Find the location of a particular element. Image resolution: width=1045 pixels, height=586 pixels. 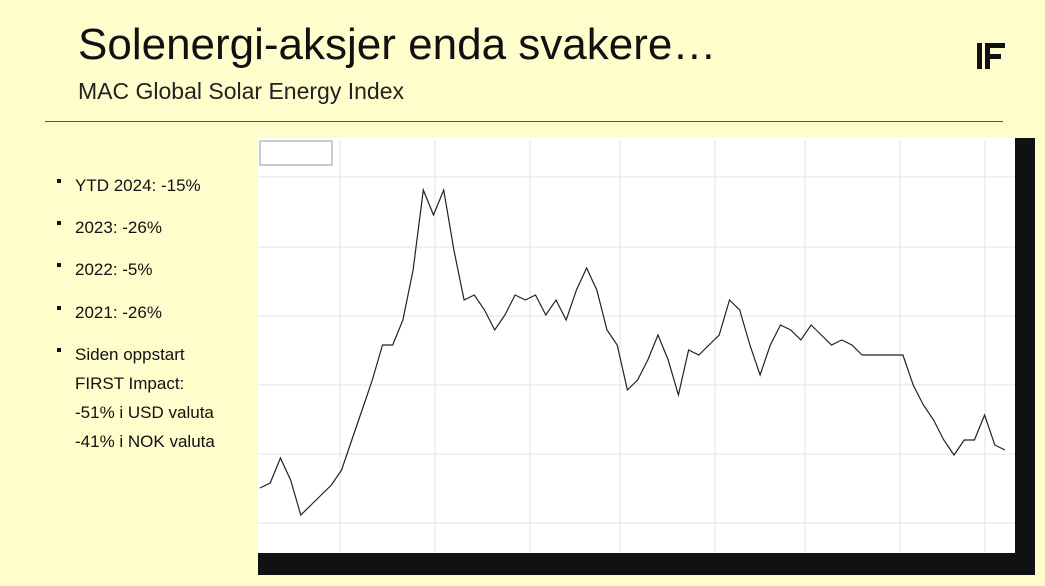

bullet-text: 2021: -26% is located at coordinates (118, 312).